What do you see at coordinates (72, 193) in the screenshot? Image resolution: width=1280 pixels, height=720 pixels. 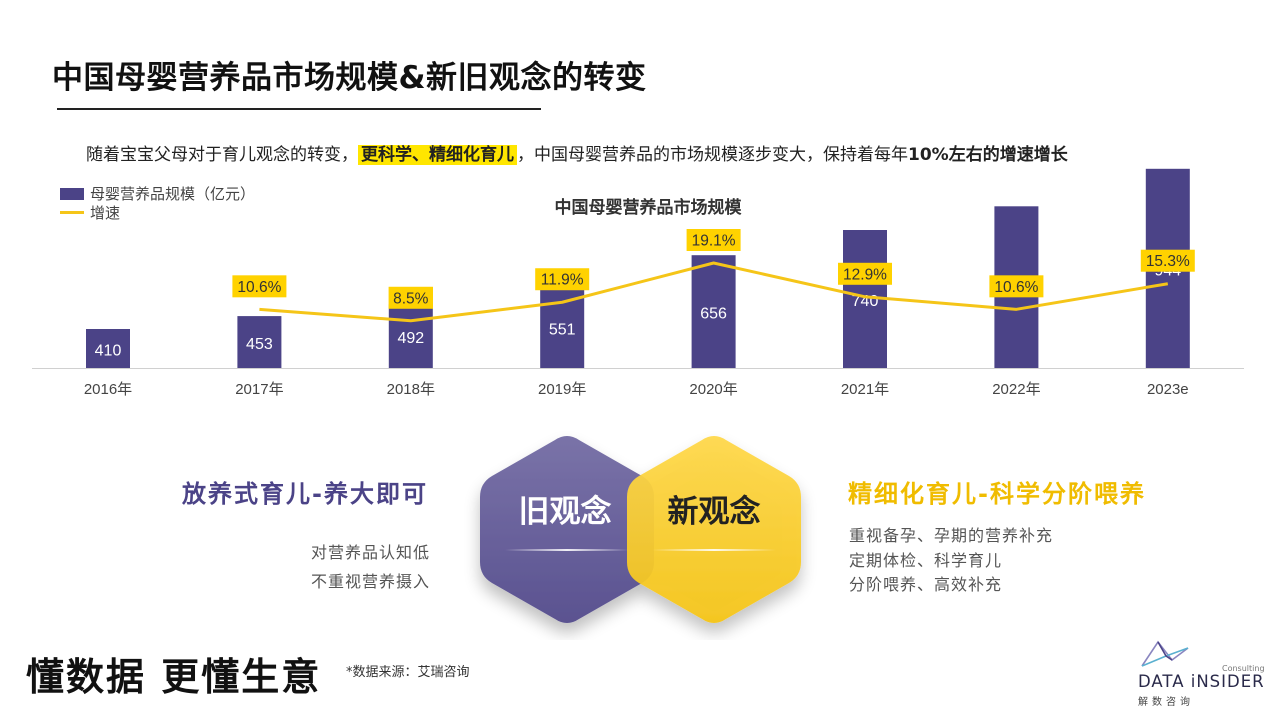 I see `legend-bar-swatch` at bounding box center [72, 193].